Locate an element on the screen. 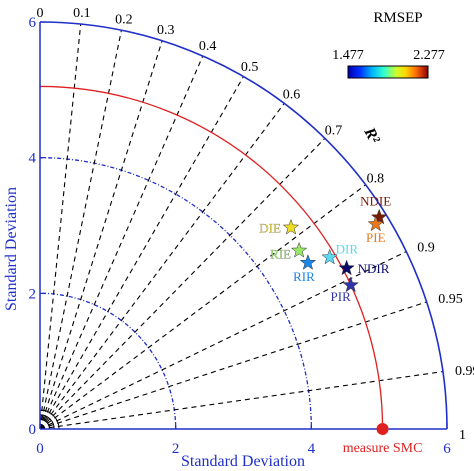 The height and width of the screenshot is (471, 474). point-label-ndir: NDIR is located at coordinates (374, 268).